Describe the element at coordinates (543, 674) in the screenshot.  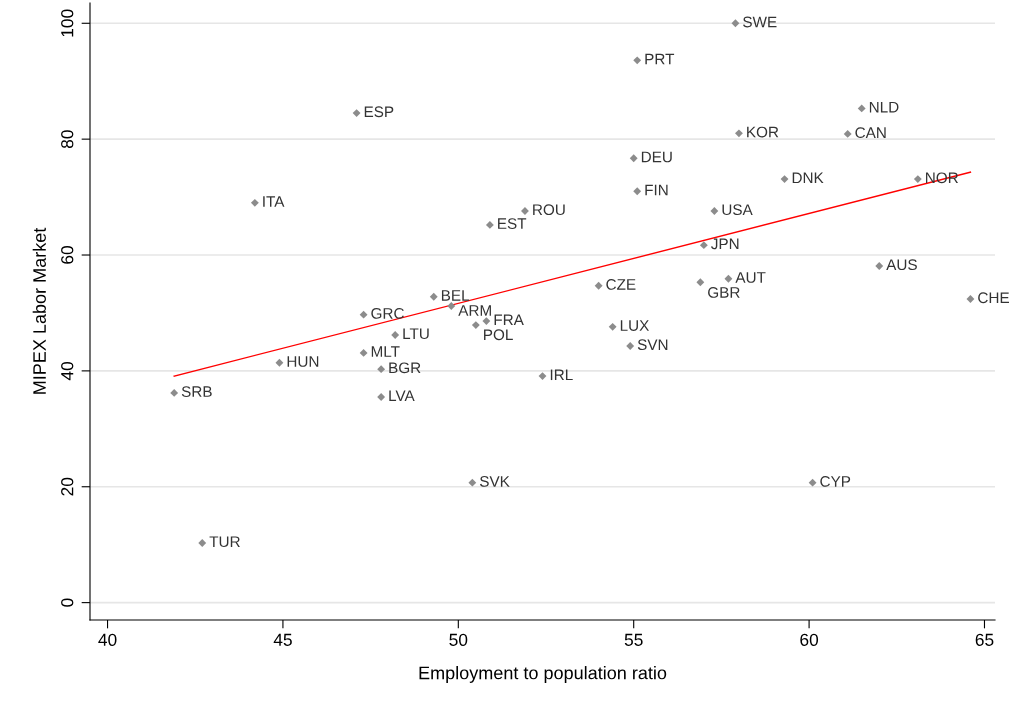
I see `x-axis-title: Employment to population ratio` at that location.